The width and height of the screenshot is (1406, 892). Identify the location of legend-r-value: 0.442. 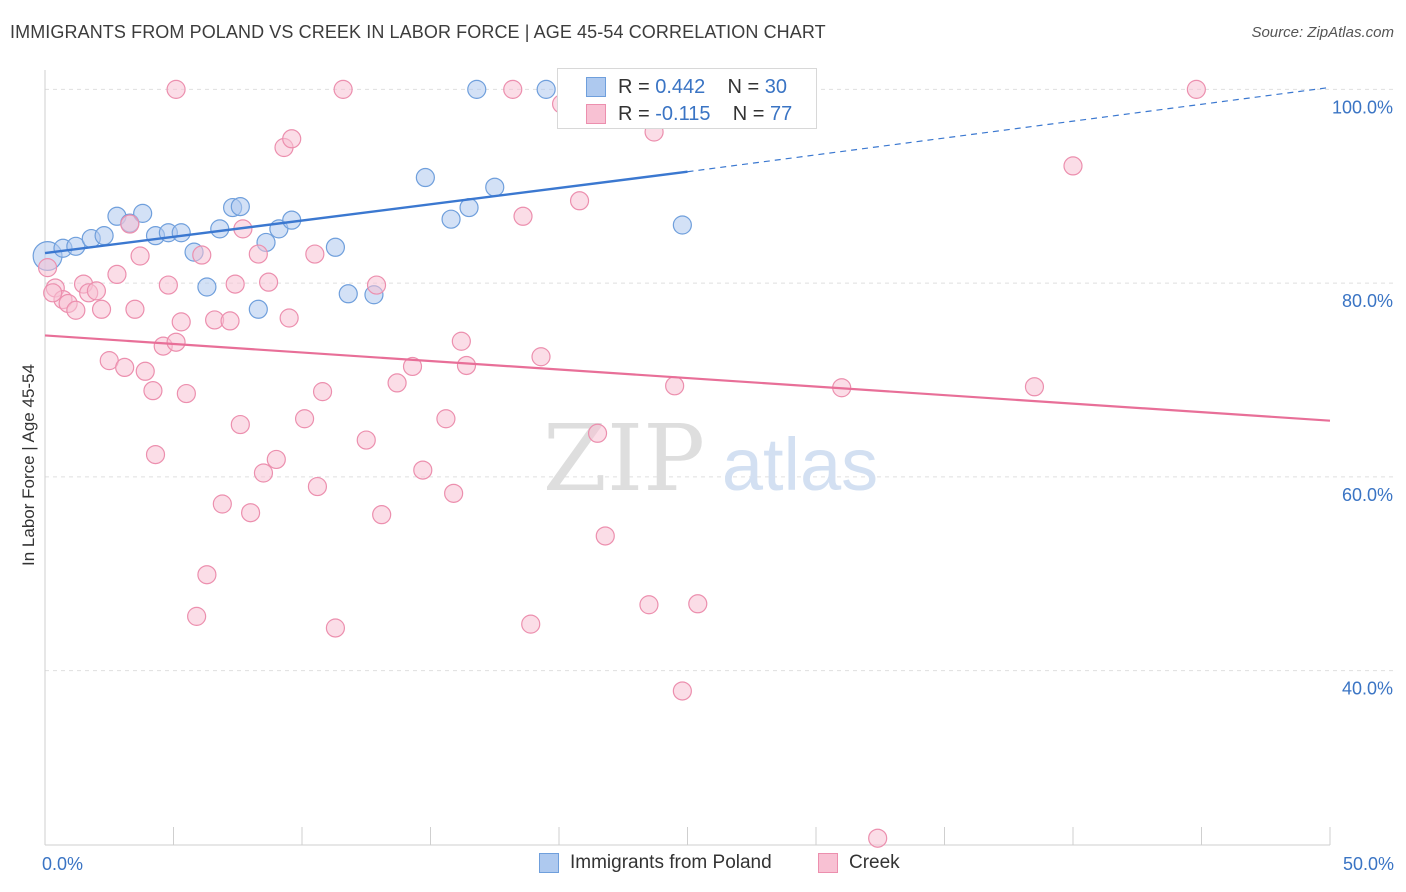
(680, 87).